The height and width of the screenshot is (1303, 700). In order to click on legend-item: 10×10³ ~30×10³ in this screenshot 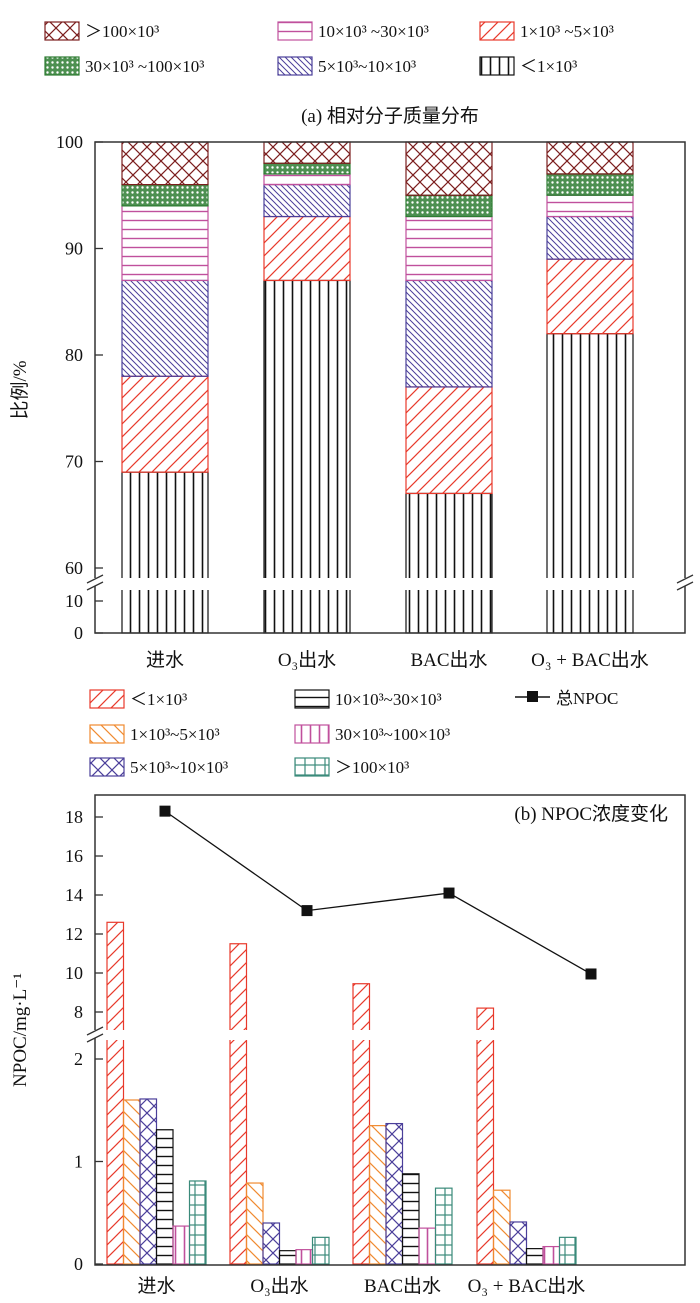, I will do `click(353, 31)`.